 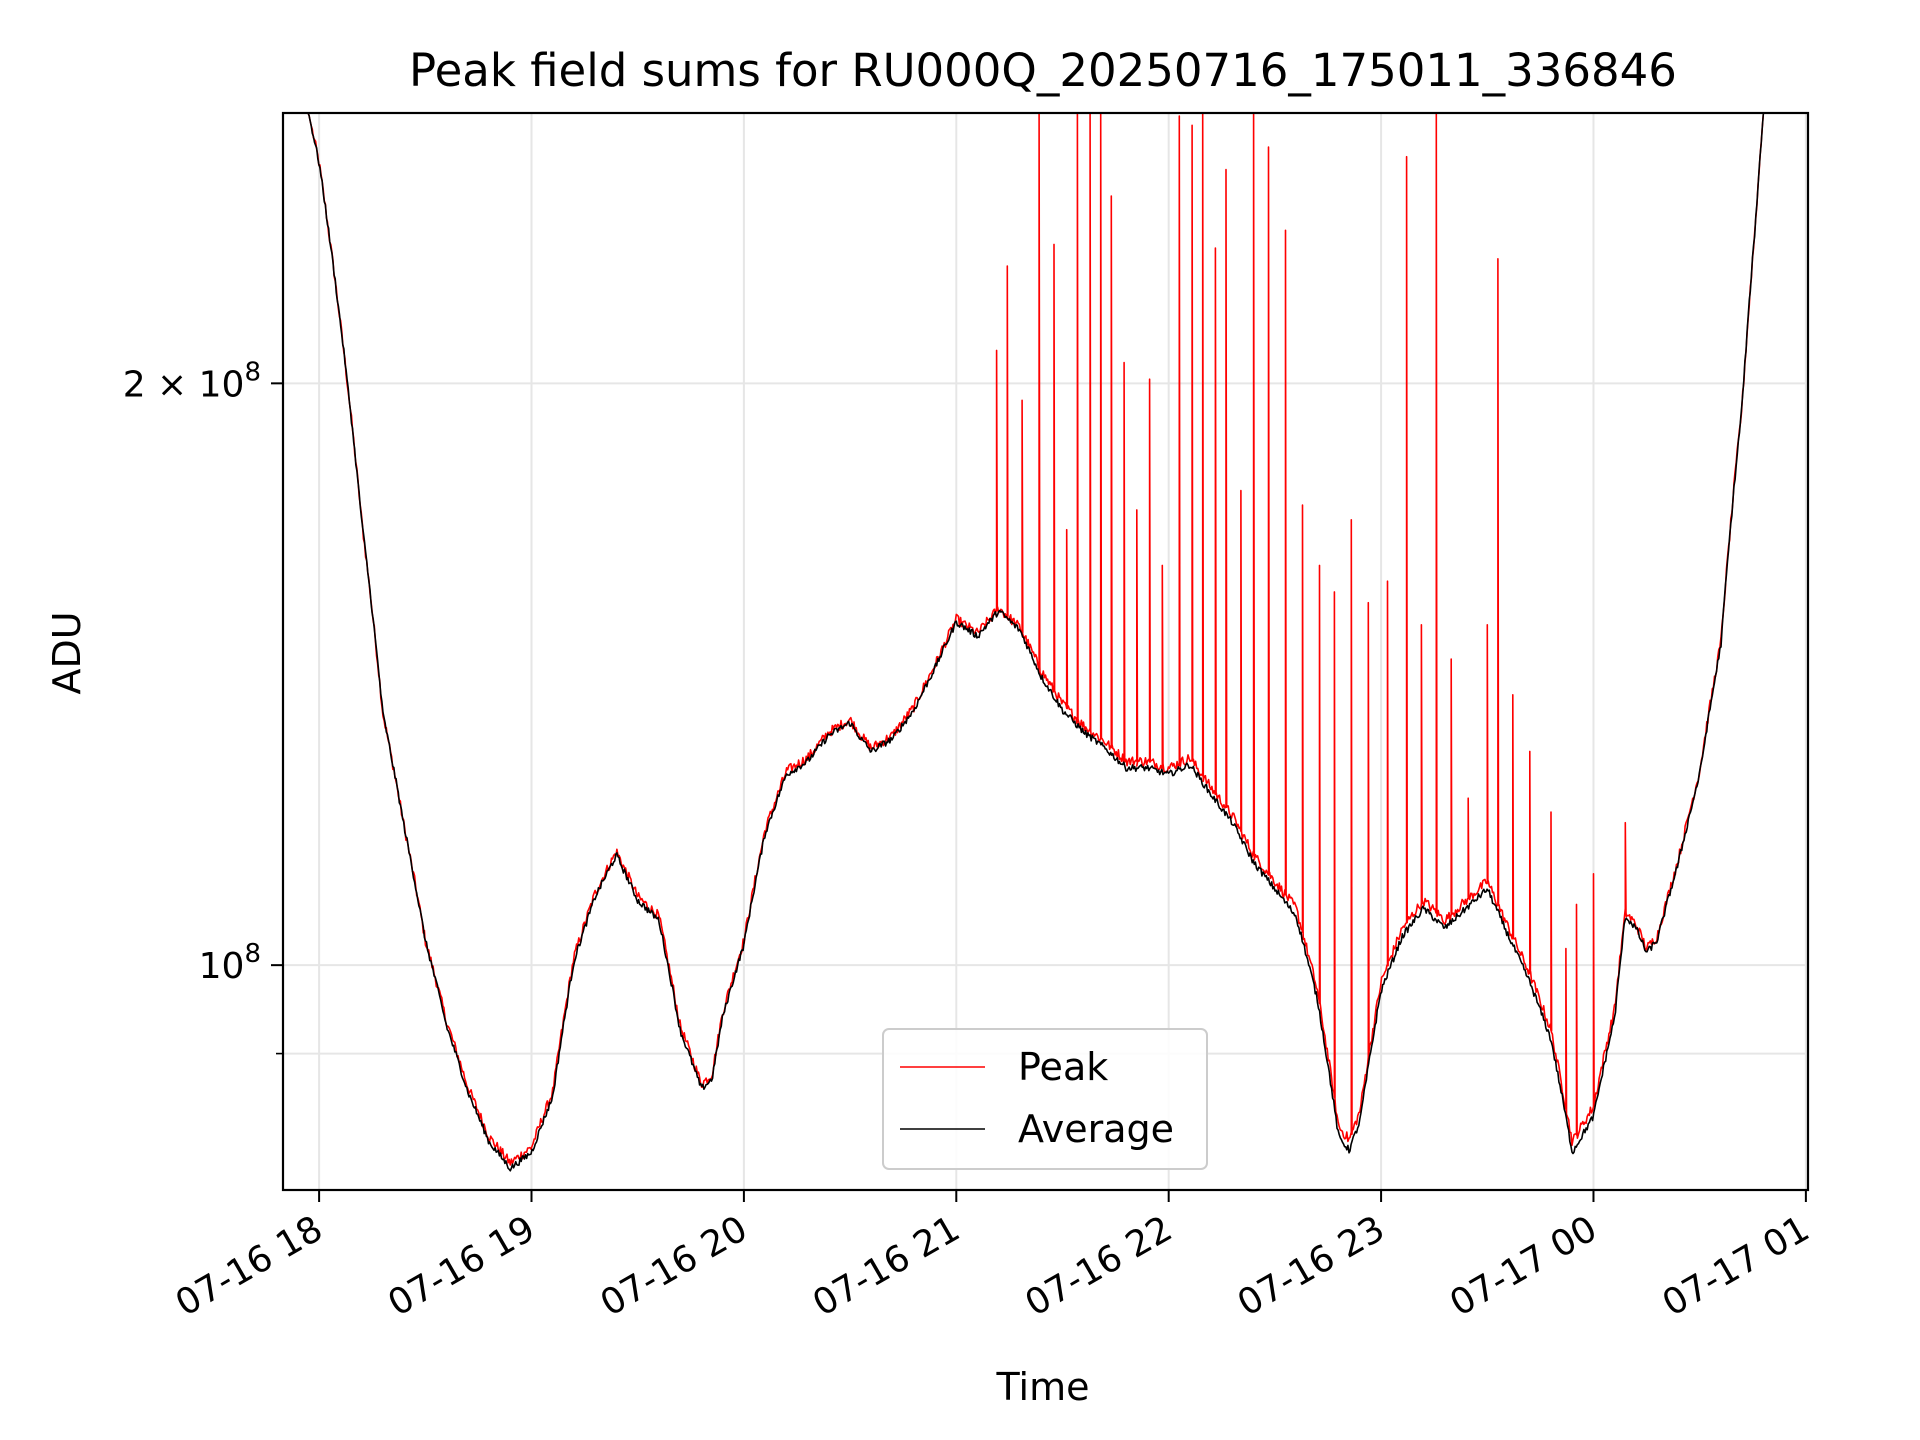 I want to click on legend: Peak Average, so click(x=1045, y=1099).